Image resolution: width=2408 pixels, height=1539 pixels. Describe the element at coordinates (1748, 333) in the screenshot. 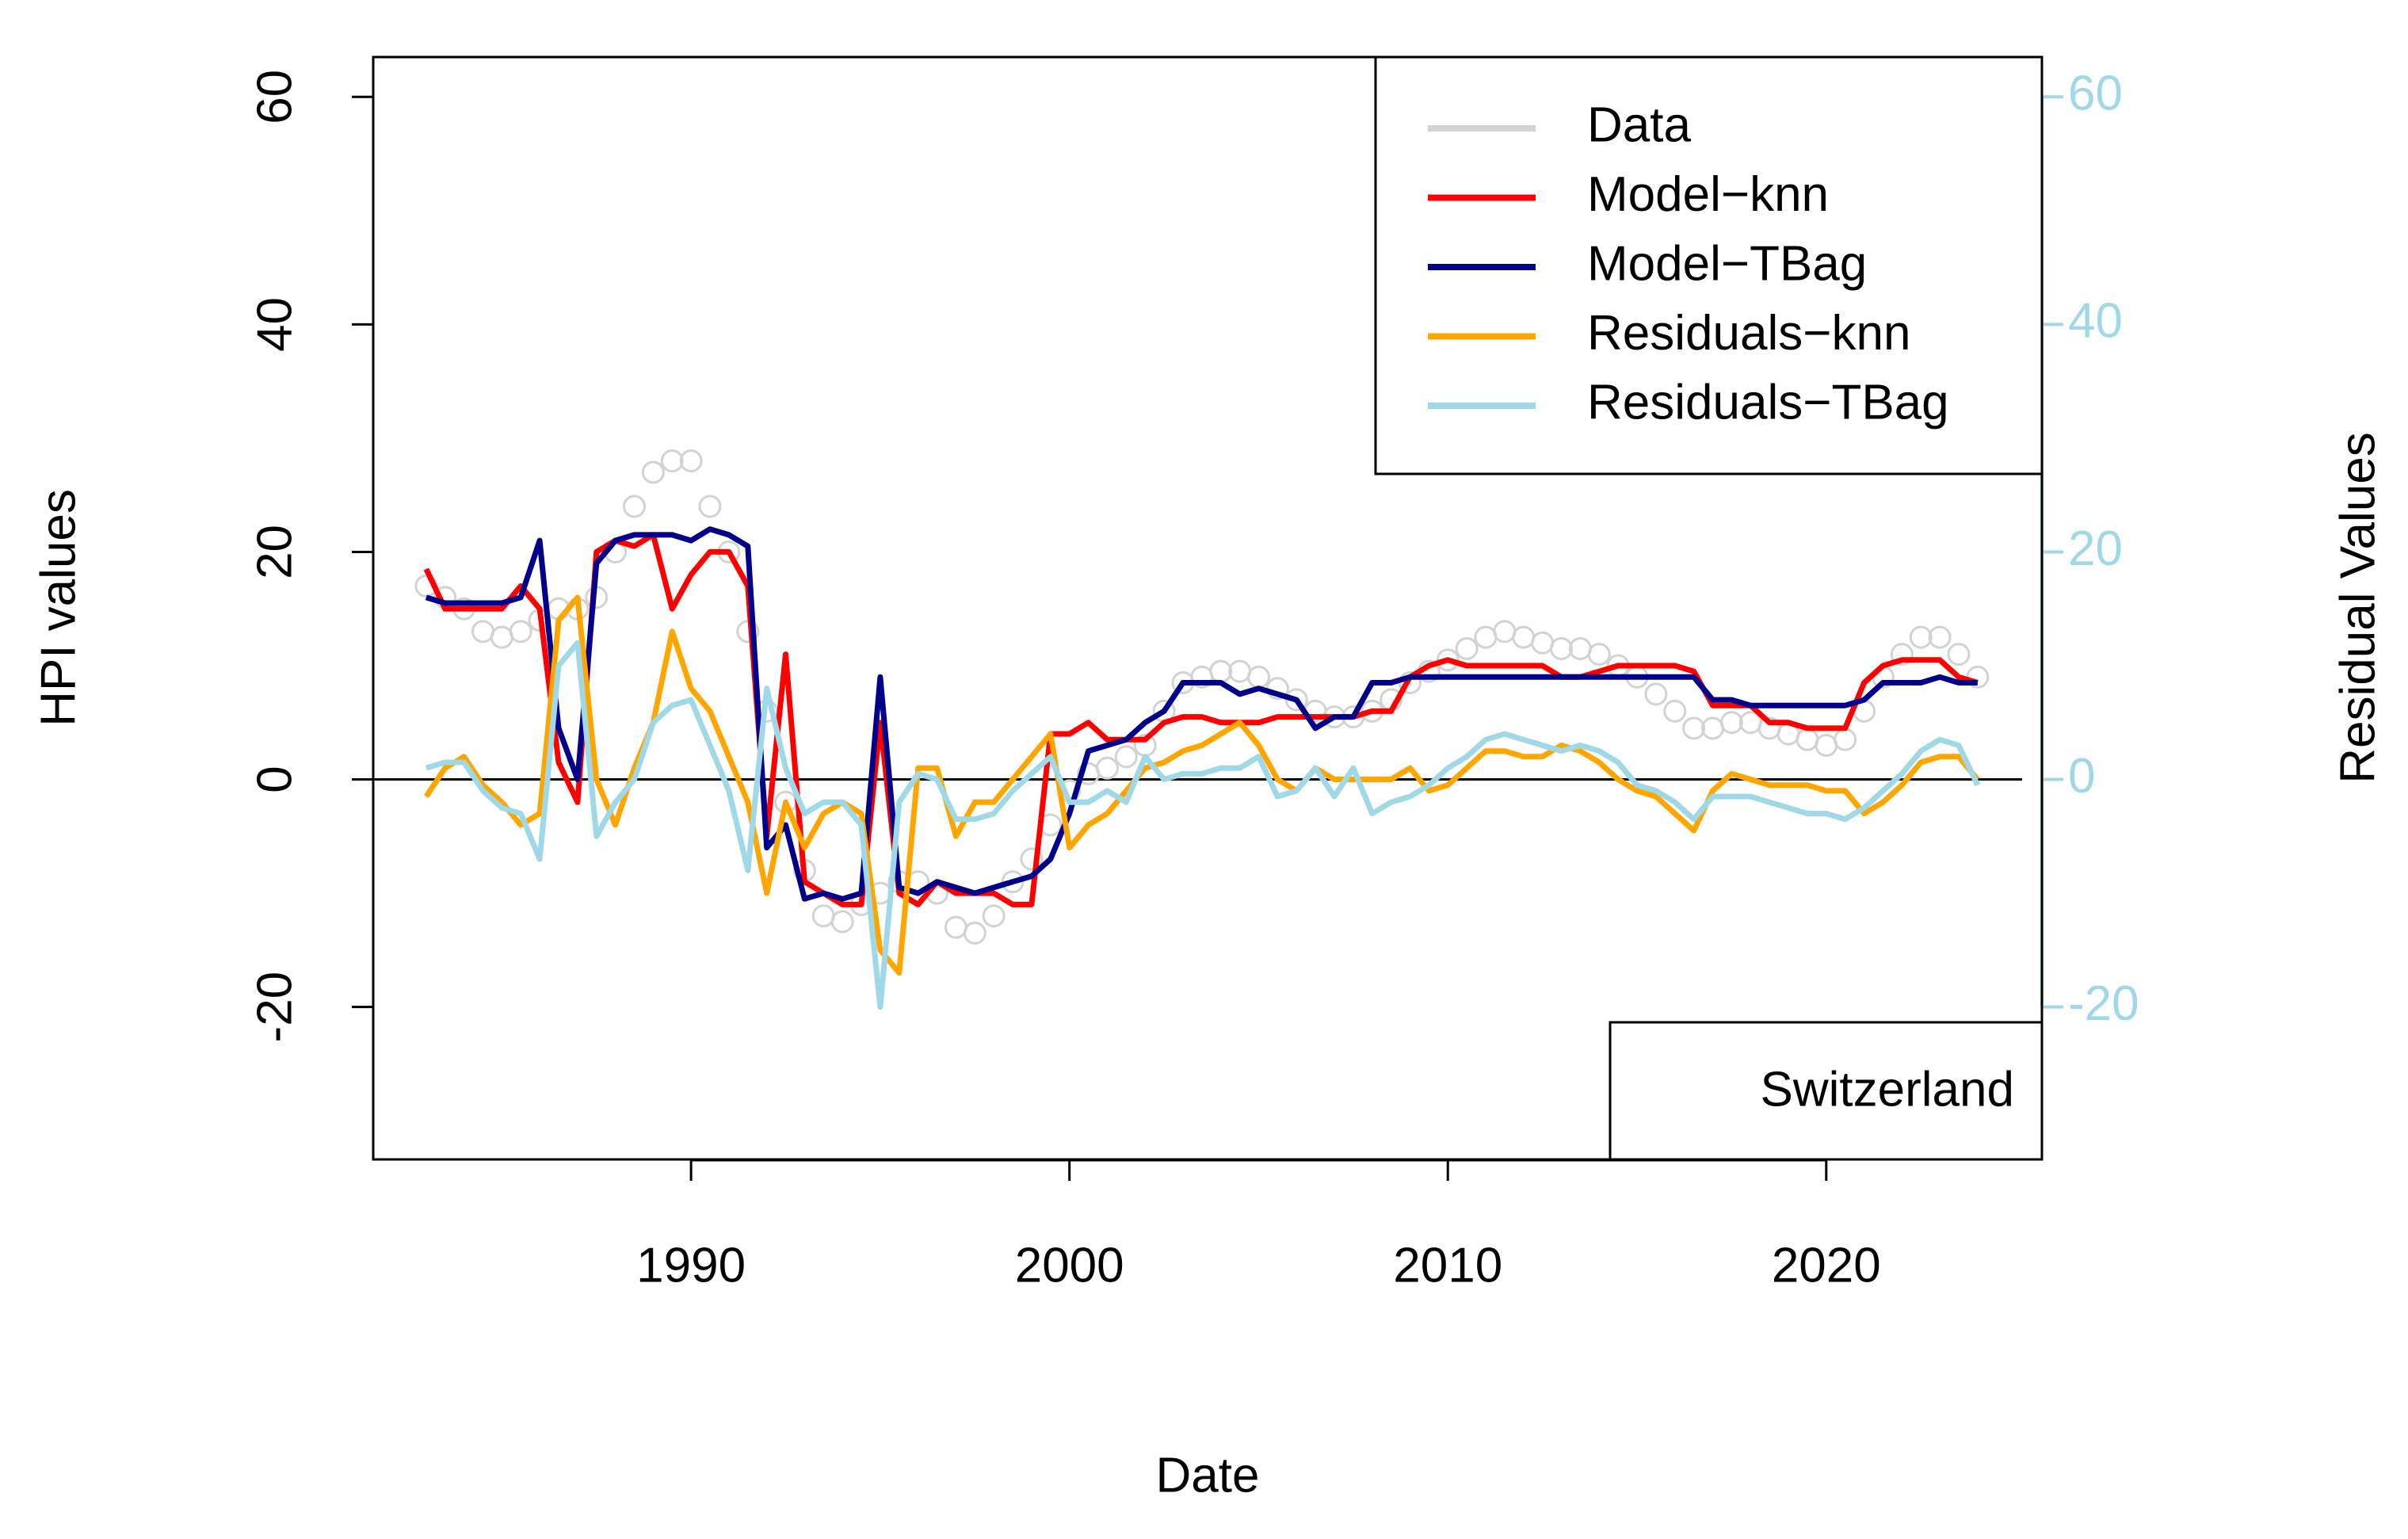

I see `legend-label: Residuals−knn` at that location.